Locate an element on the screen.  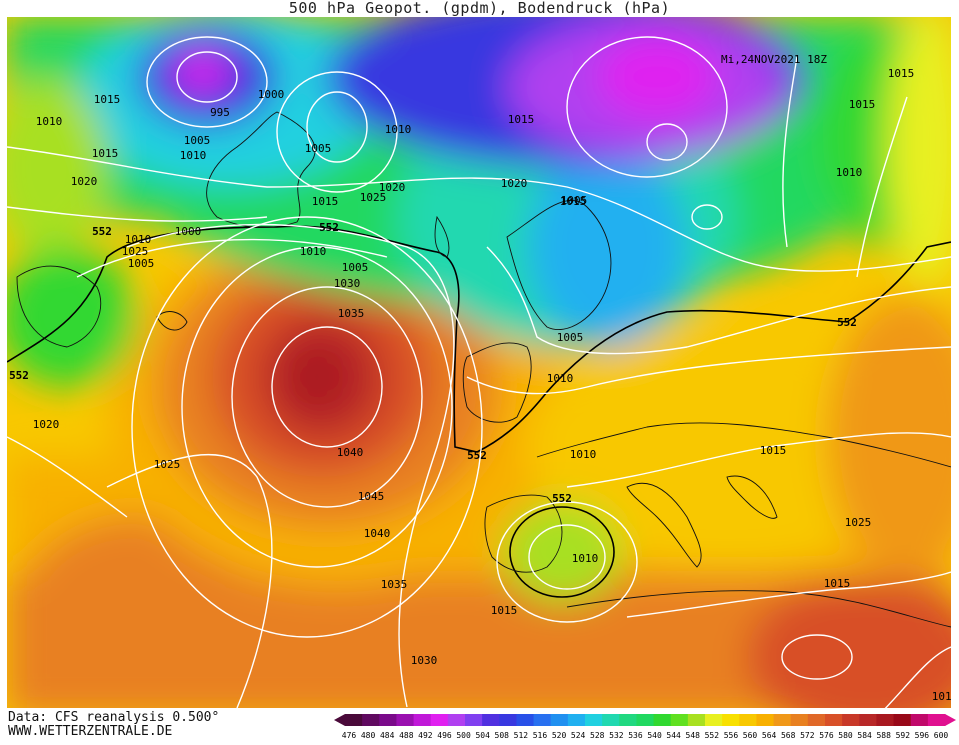
map-title: 500 hPa Geopot. (gpdm), Bodendruck (hPa) is located at coordinates (479, 8).